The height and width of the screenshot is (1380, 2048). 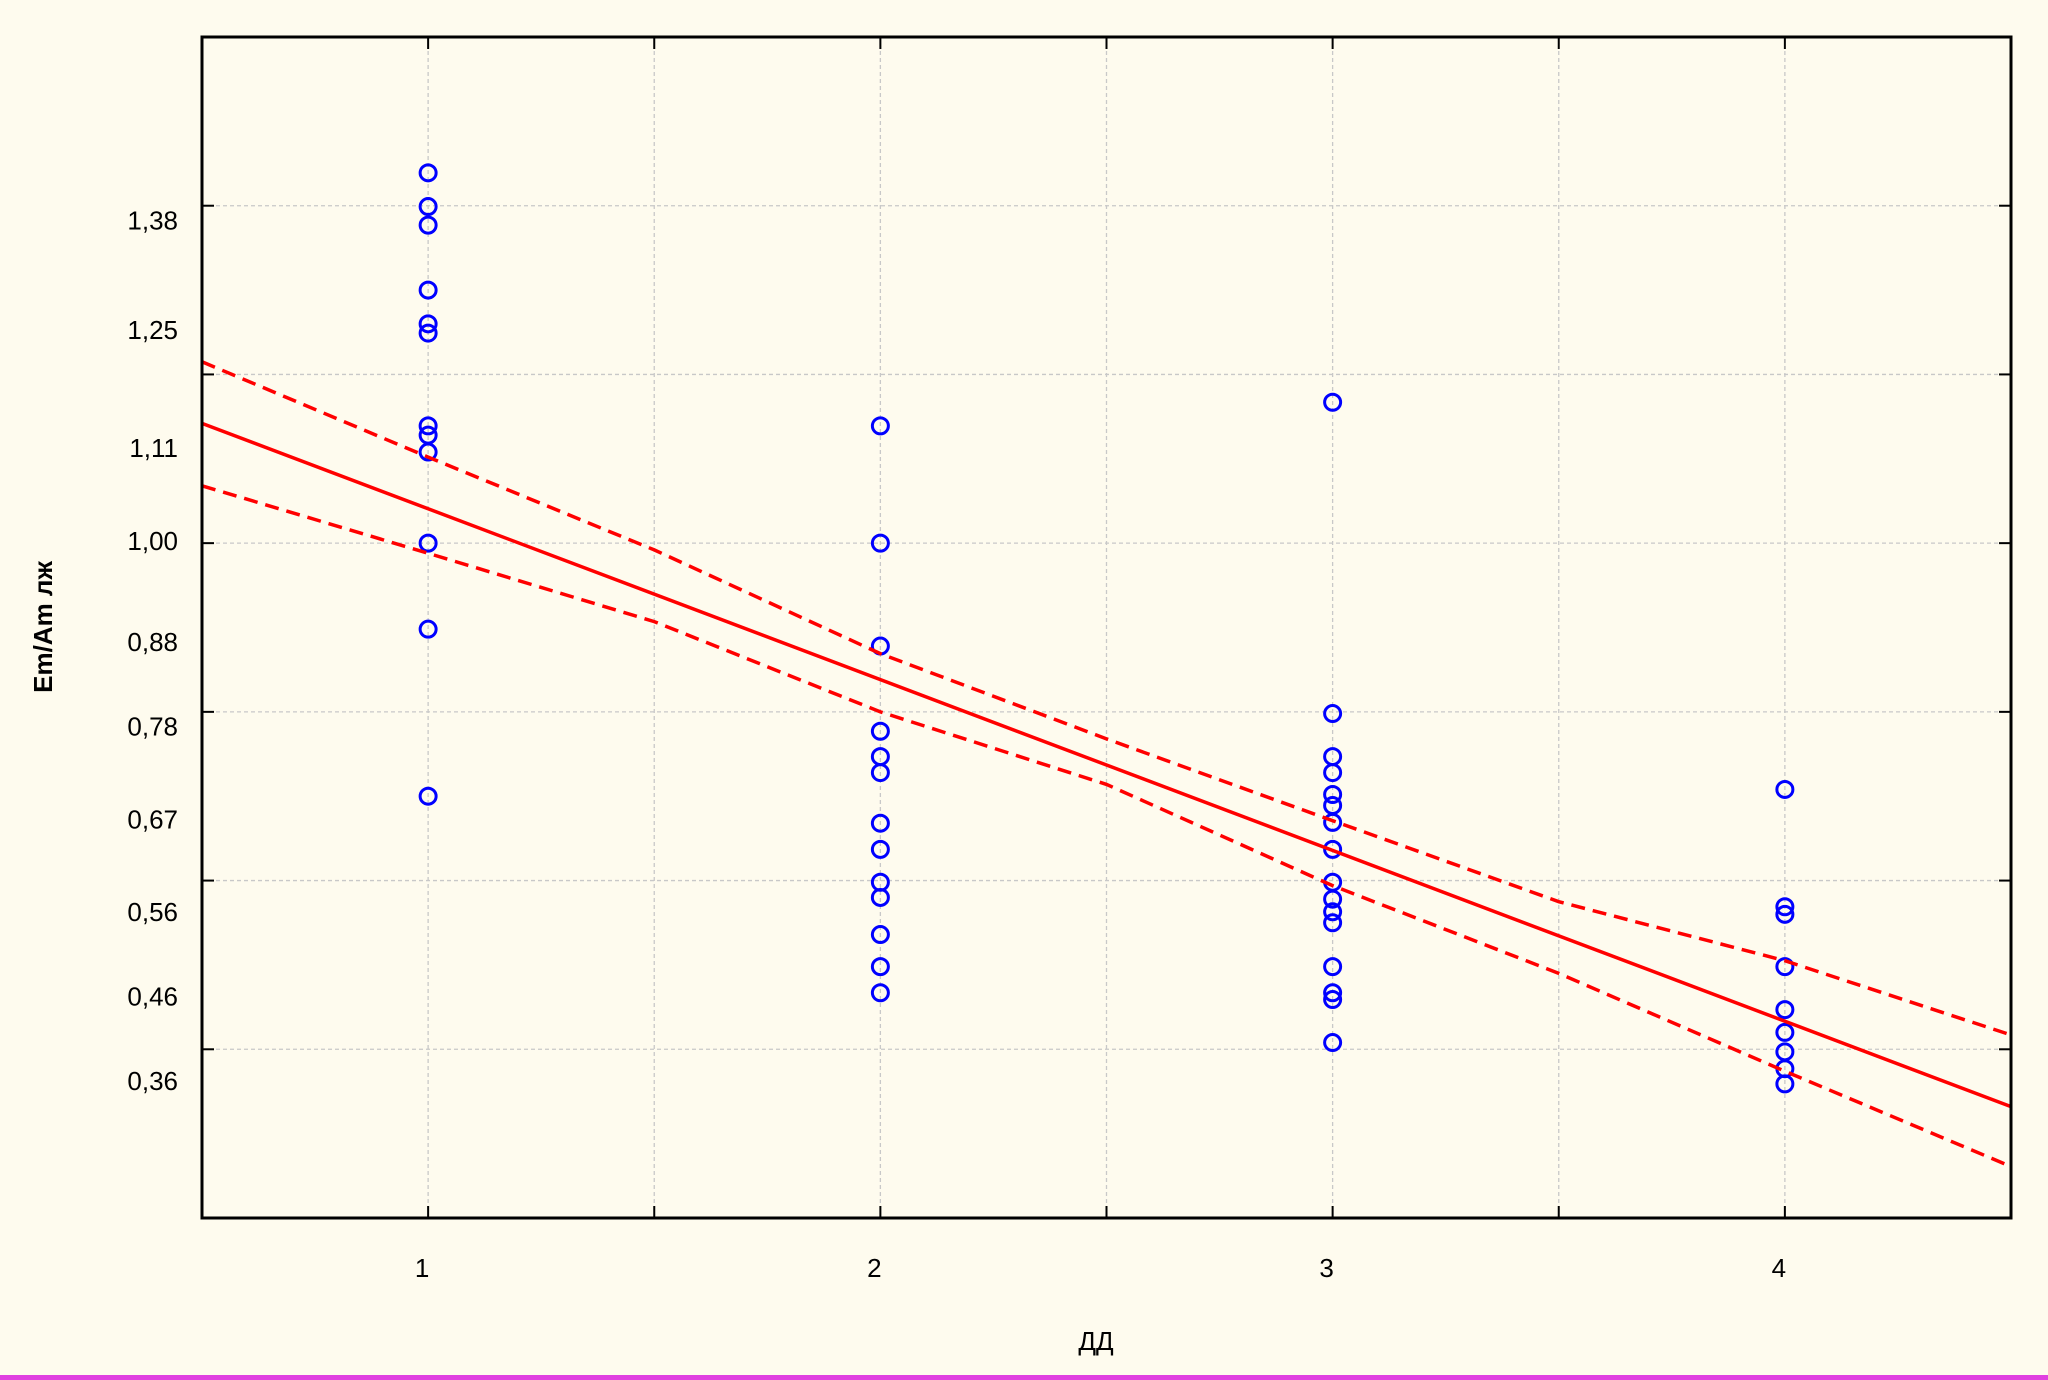 I want to click on y-tick-label: 0,36, so click(x=152, y=1081).